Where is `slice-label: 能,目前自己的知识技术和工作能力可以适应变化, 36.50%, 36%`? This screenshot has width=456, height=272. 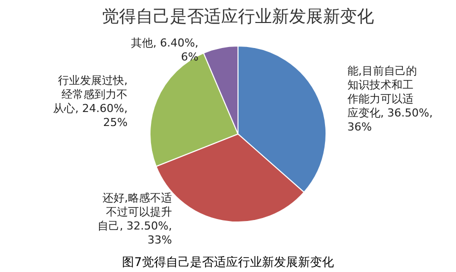 slice-label: 能,目前自己的知识技术和工作能力可以适应变化, 36.50%, 36% is located at coordinates (389, 99).